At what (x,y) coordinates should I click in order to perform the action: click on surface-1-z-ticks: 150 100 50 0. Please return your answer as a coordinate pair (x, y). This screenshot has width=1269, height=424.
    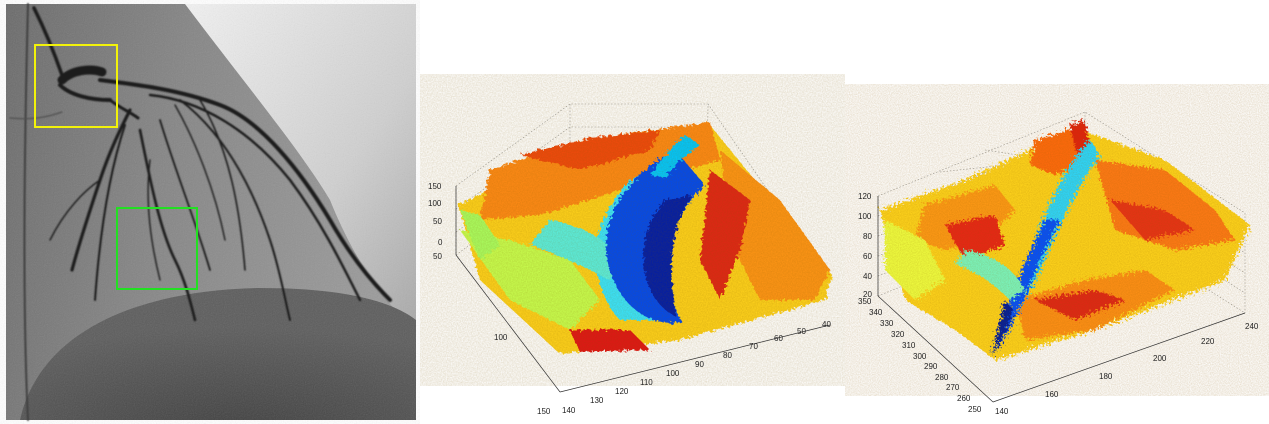
    Looking at the image, I should click on (435, 214).